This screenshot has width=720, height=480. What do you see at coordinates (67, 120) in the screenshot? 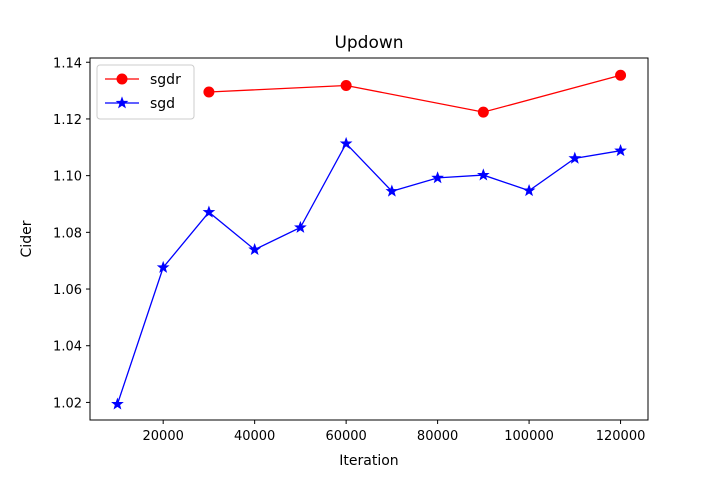
I see `y-tick-label-5: 1.12` at bounding box center [67, 120].